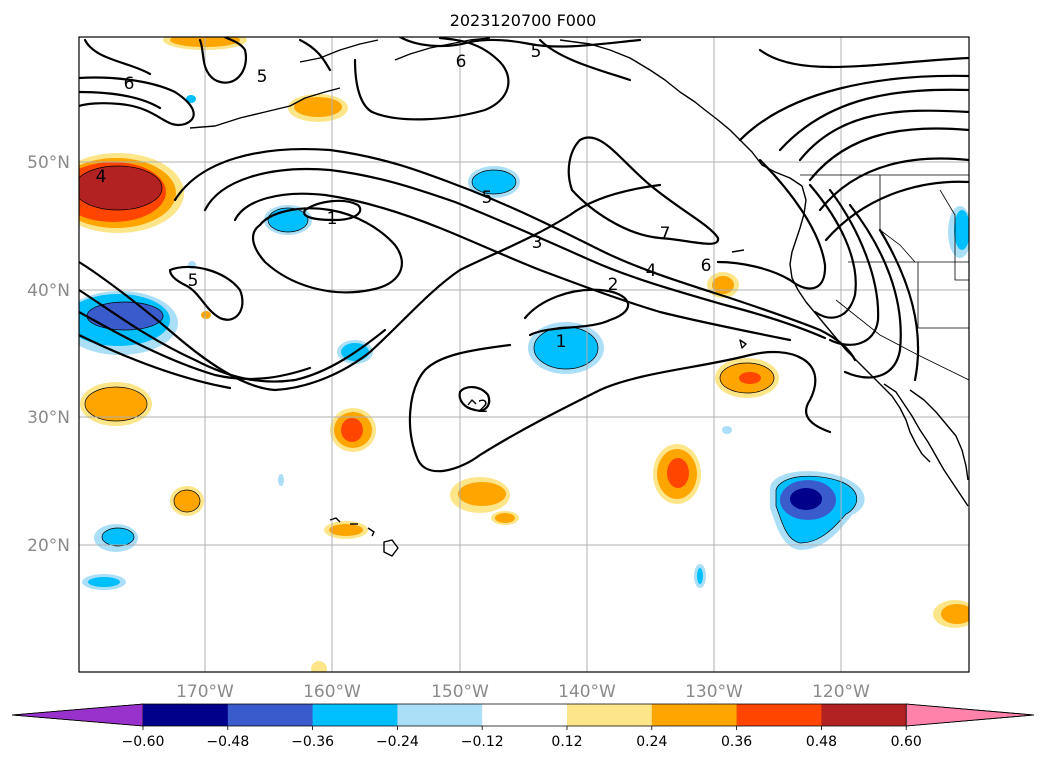  What do you see at coordinates (821, 742) in the screenshot?
I see `colorbar-tick-label: 0.48` at bounding box center [821, 742].